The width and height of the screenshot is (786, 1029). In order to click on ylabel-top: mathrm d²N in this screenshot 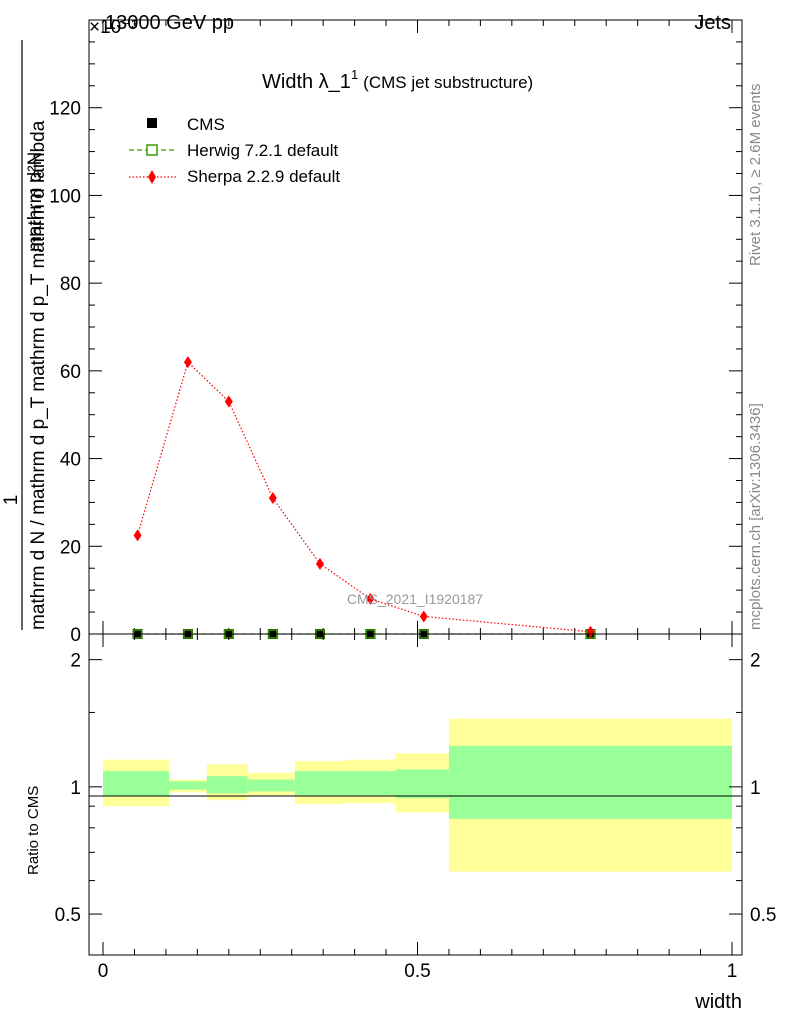, I will do `click(35, 202)`.